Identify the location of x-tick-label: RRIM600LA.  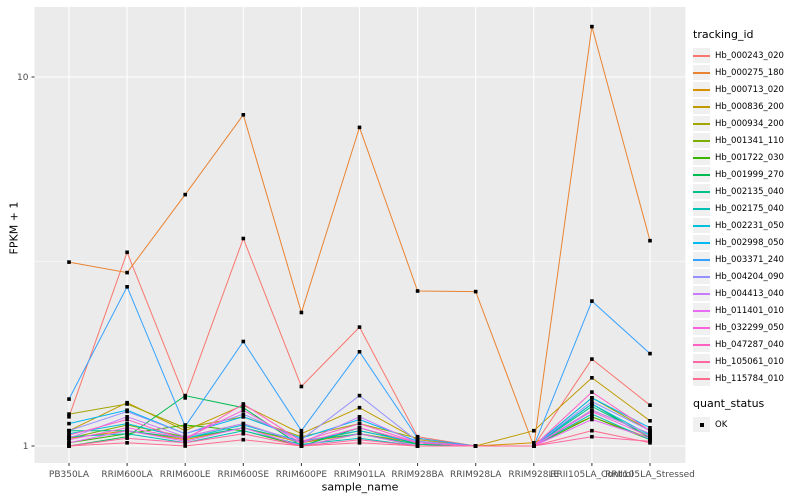
(127, 475).